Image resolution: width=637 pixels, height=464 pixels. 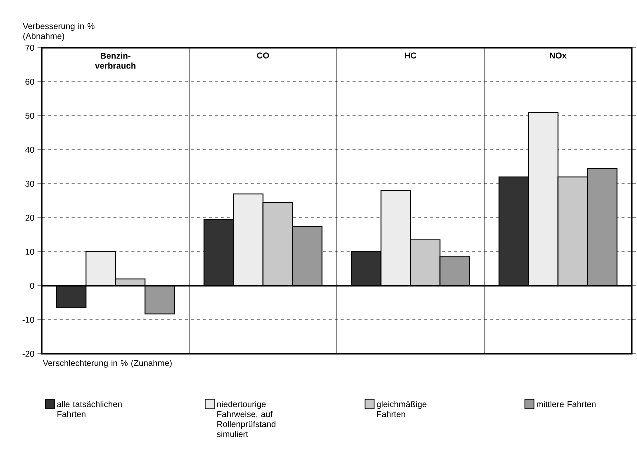 What do you see at coordinates (115, 60) in the screenshot?
I see `x-tick-label: Benzin- verbrauch` at bounding box center [115, 60].